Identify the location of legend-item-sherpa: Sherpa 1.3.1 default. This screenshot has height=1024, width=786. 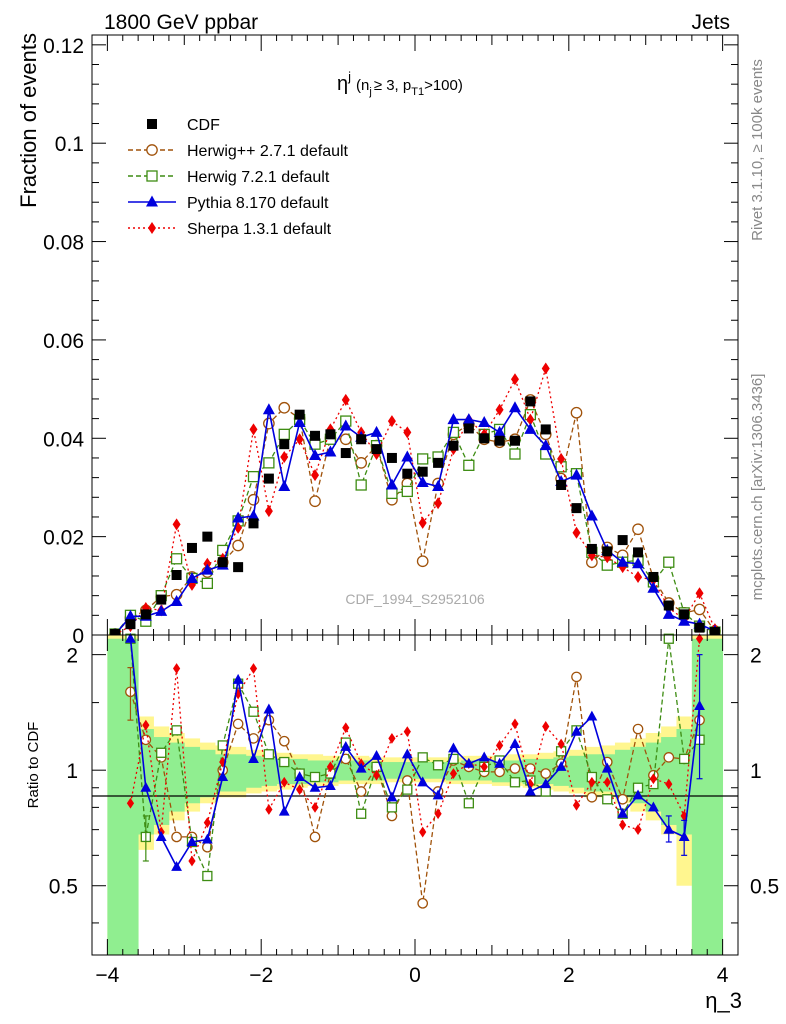
(230, 229).